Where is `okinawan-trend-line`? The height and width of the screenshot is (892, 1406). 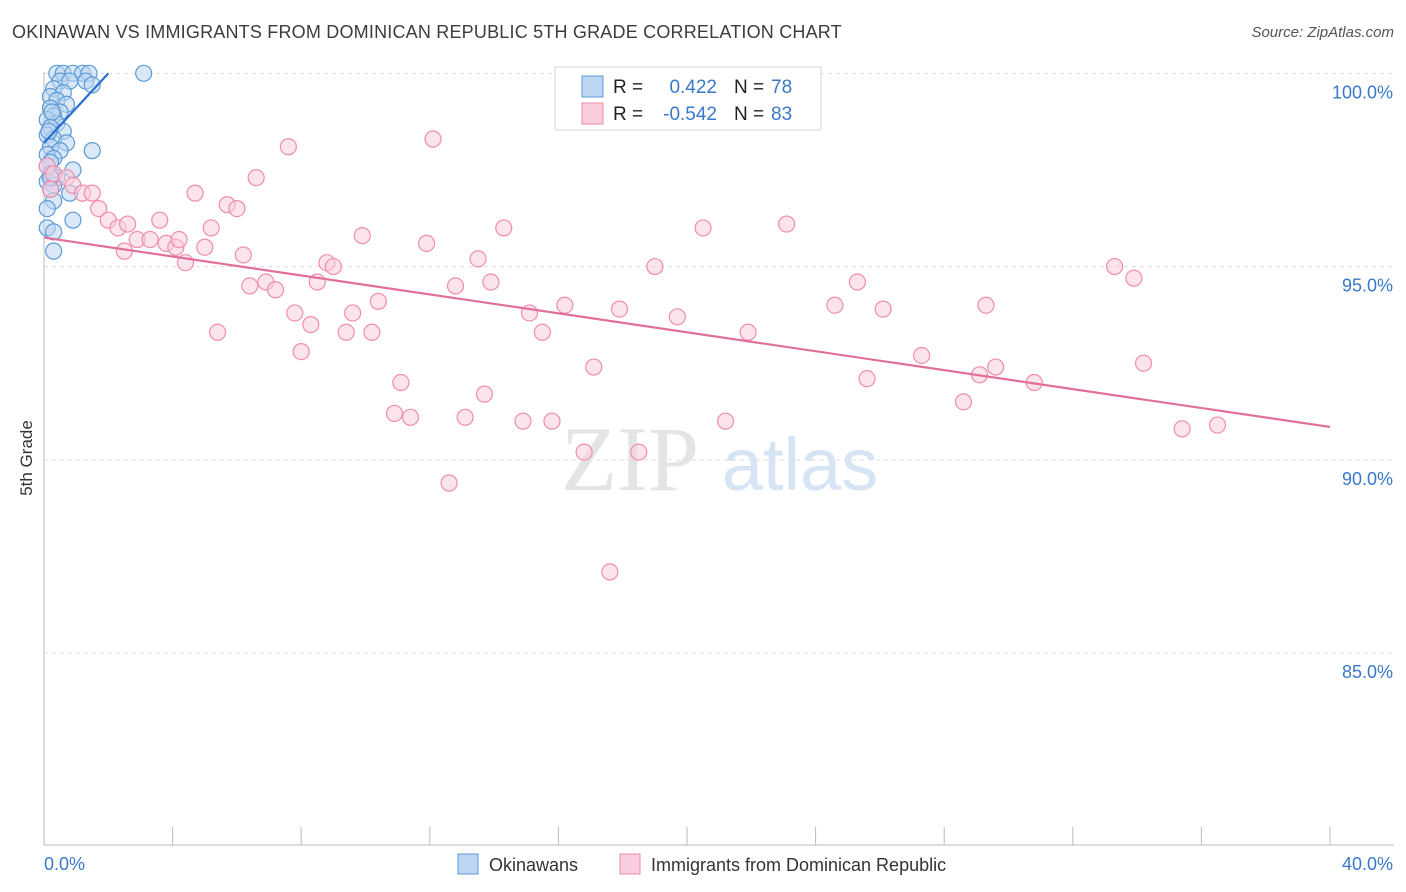 okinawan-trend-line is located at coordinates (76, 108).